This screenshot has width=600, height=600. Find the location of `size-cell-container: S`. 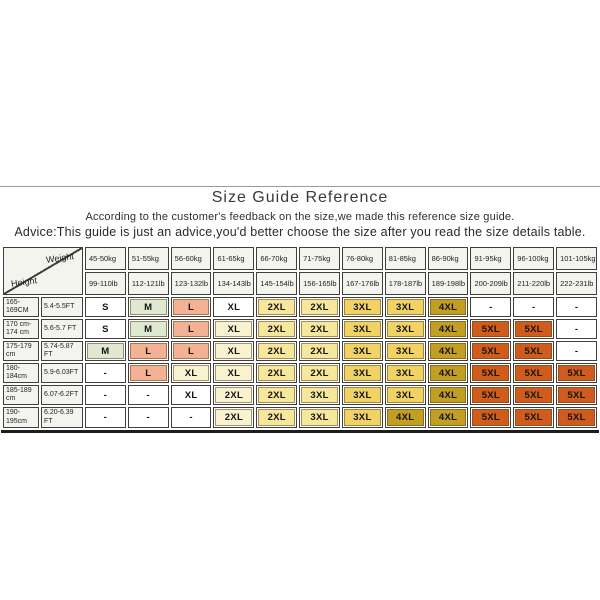

size-cell-container: S is located at coordinates (105, 329).